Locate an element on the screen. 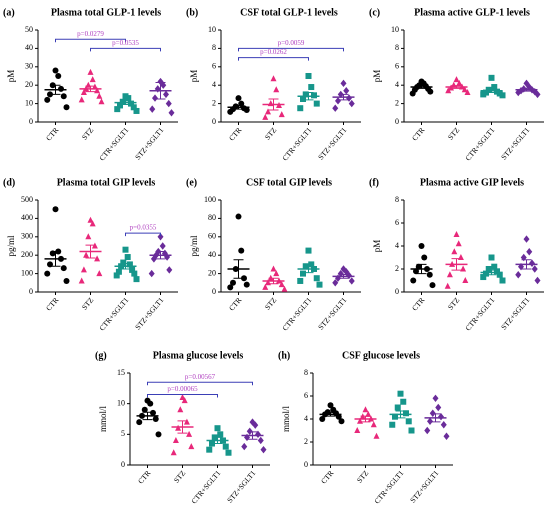 This screenshot has width=550, height=519. y-tick-label: 0 is located at coordinates (397, 291).